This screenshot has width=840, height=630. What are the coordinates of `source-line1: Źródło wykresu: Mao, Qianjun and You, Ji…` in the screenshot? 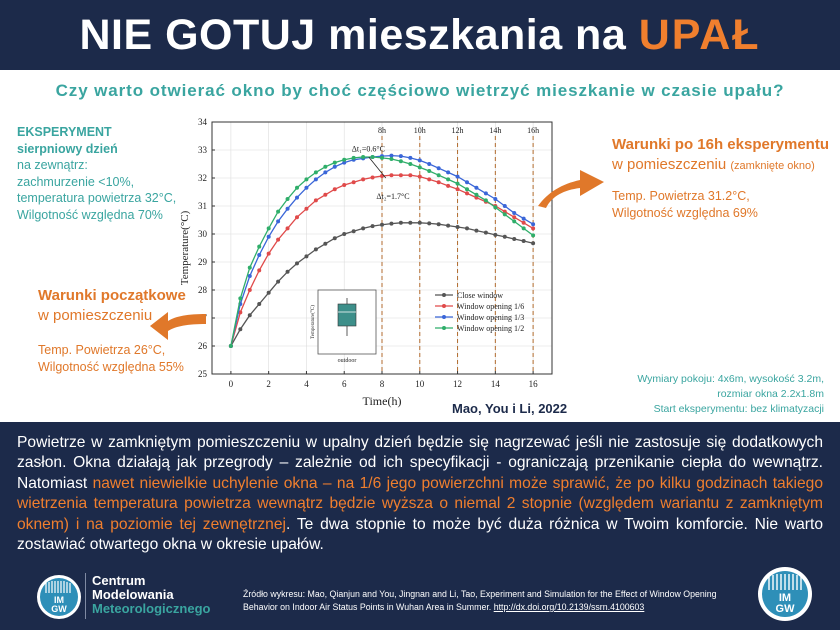 It's located at (480, 594).